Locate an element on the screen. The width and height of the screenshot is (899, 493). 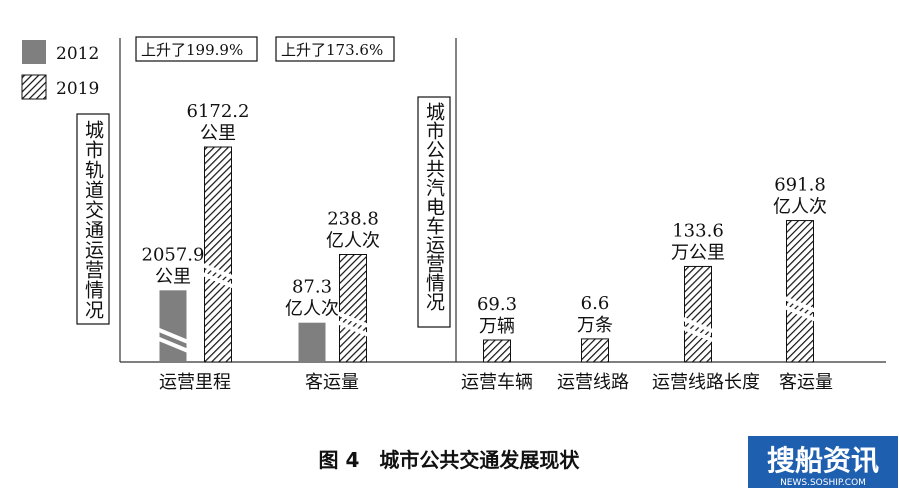
legend-swatch-2012 is located at coordinates (34, 52).